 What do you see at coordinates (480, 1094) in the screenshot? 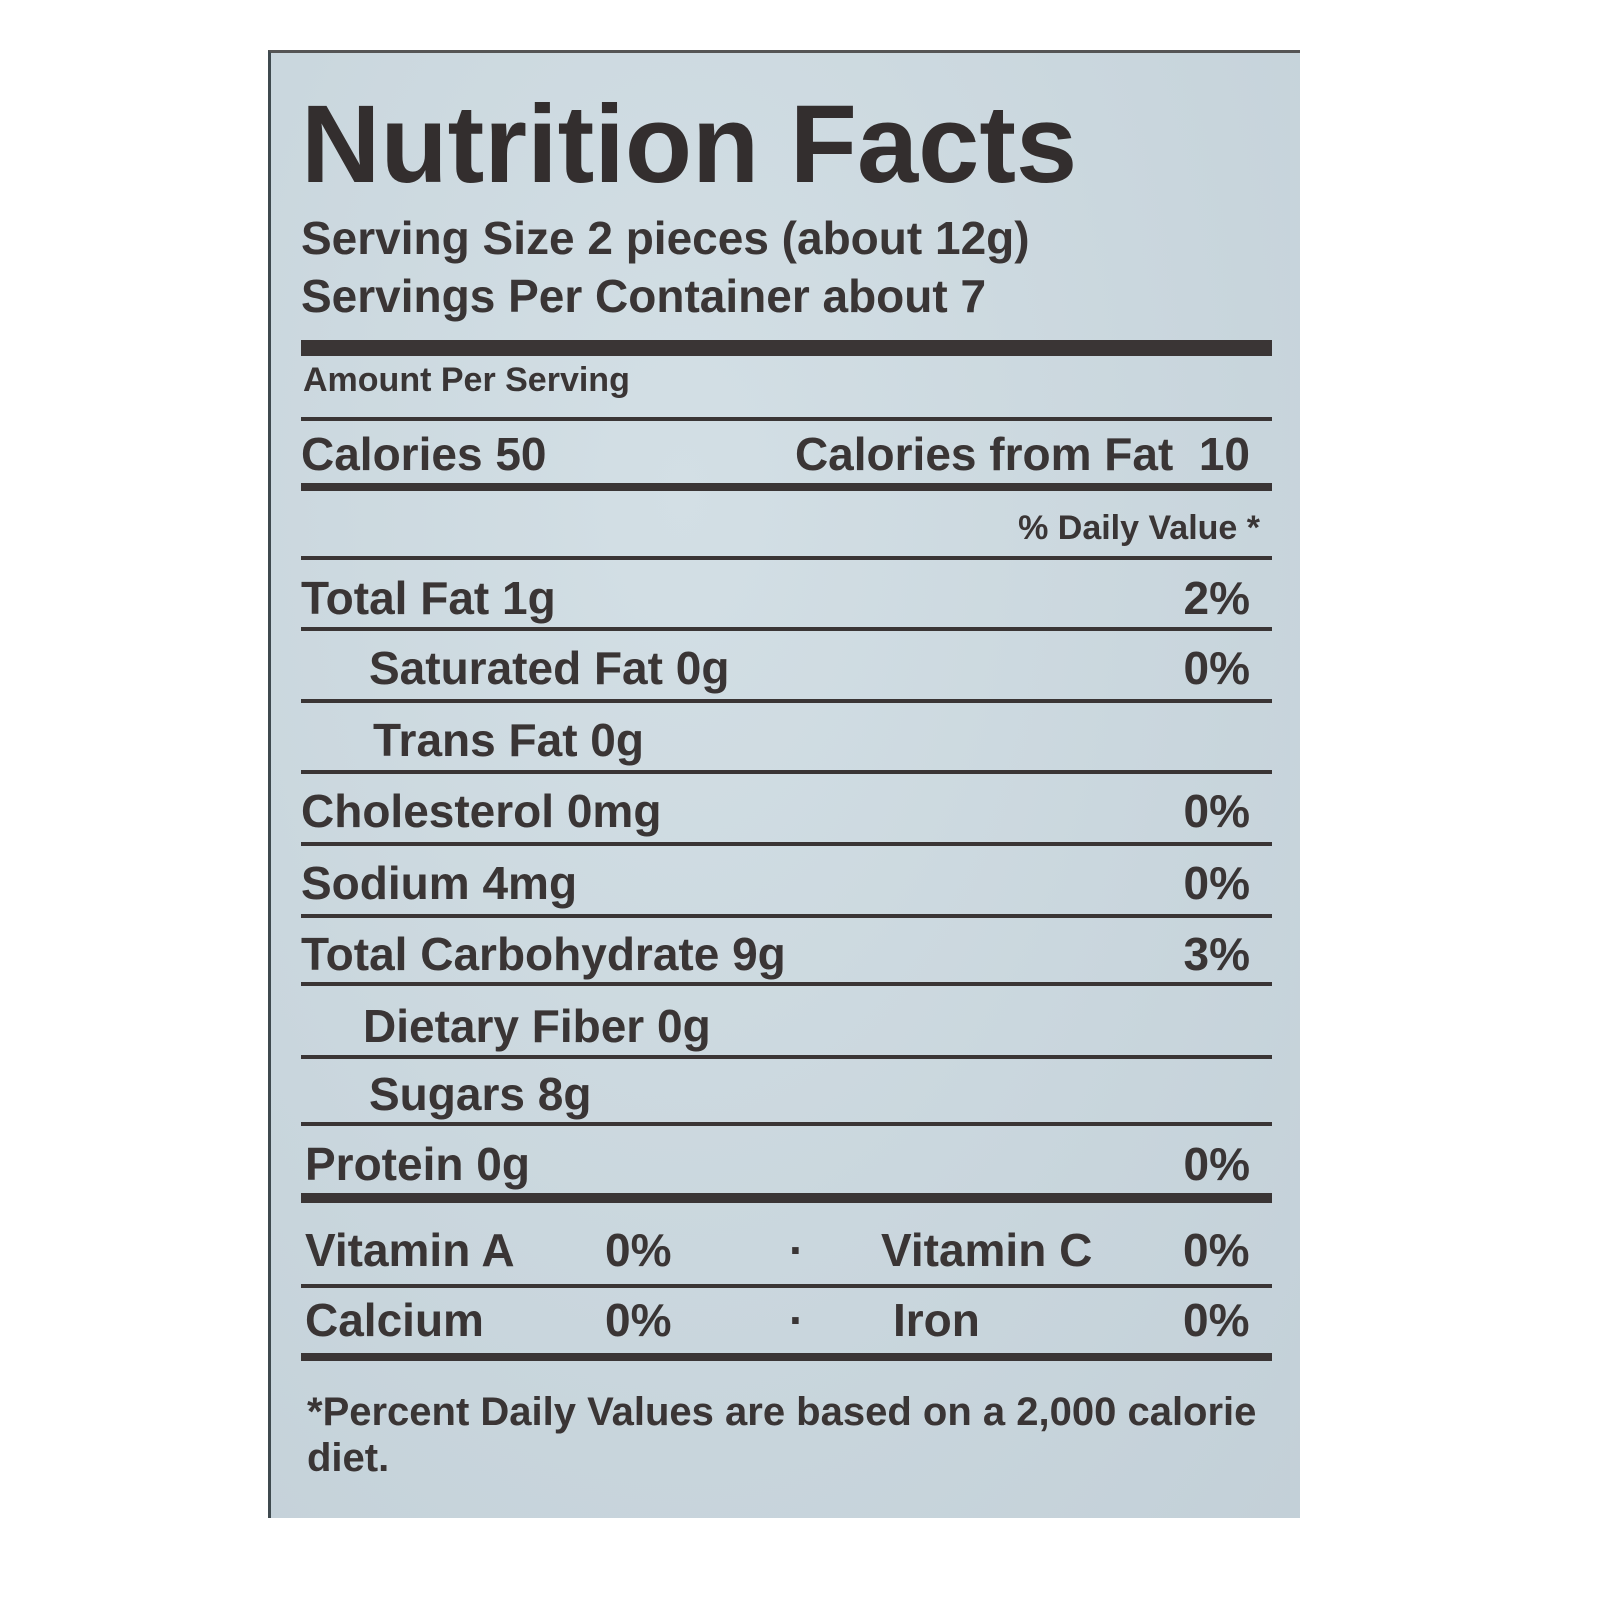
I see `nutrient-row-sugars: Sugars 8g` at bounding box center [480, 1094].